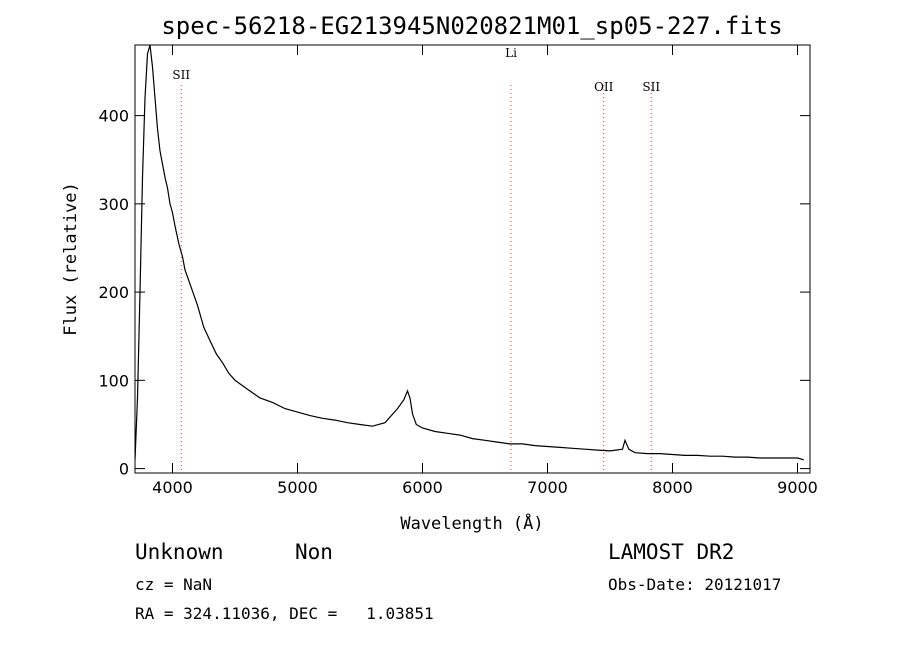 Image resolution: width=900 pixels, height=650 pixels. I want to click on cz-value: cz = NaN, so click(174, 584).